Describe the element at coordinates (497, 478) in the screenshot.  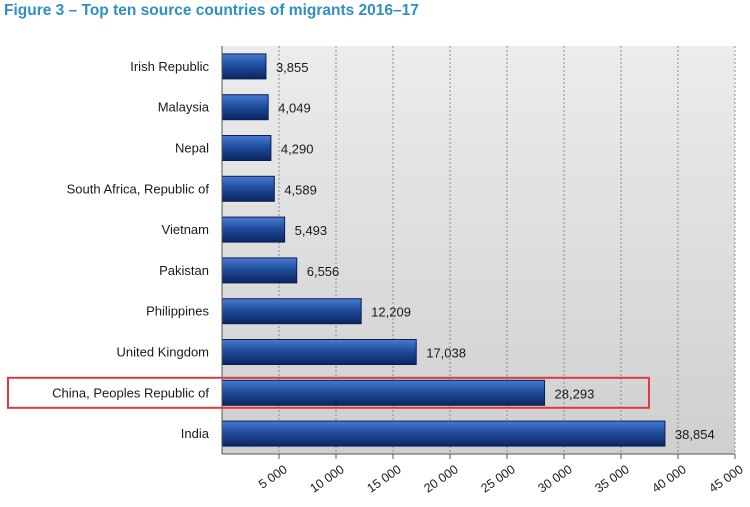
I see `x-tick-label: 25 000` at that location.